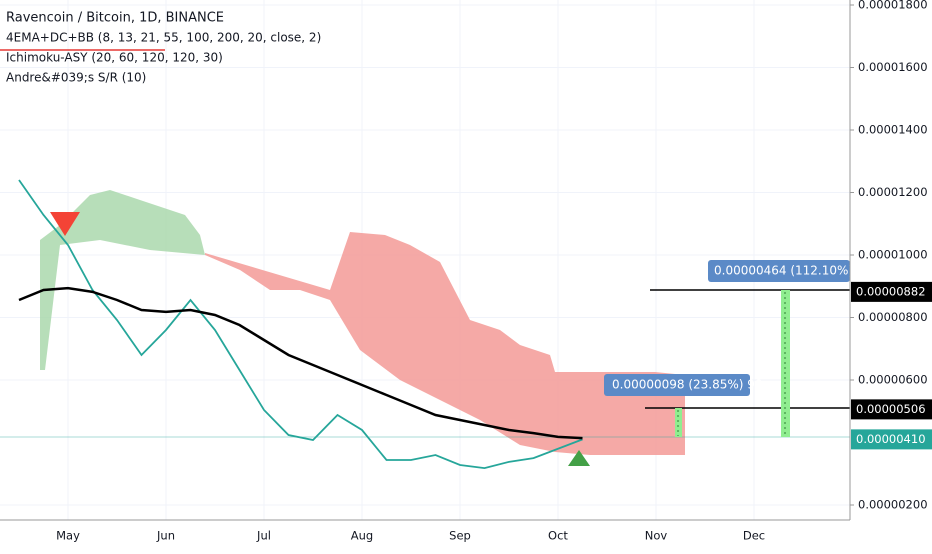  Describe the element at coordinates (893, 317) in the screenshot. I see `y-tick-label: 0.00000800` at that location.